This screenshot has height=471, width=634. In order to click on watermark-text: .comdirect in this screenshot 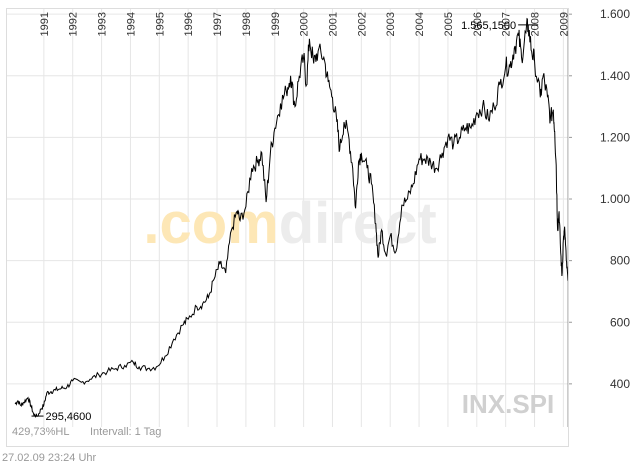, I will do `click(289, 223)`.